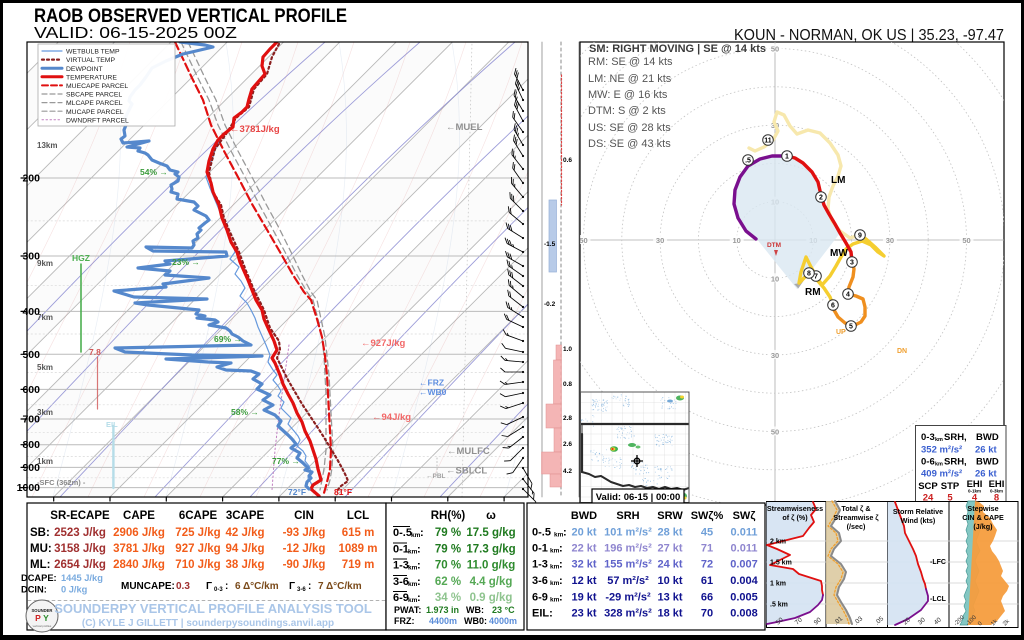 The image size is (1024, 640). I want to click on svg-text: 0 J/kg, so click(74, 590).